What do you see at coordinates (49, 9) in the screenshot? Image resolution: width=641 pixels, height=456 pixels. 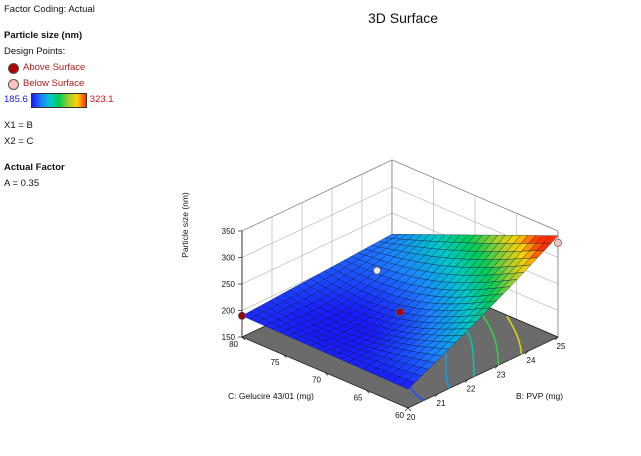 I see `factor-coding-text: Factor Coding: Actual` at bounding box center [49, 9].